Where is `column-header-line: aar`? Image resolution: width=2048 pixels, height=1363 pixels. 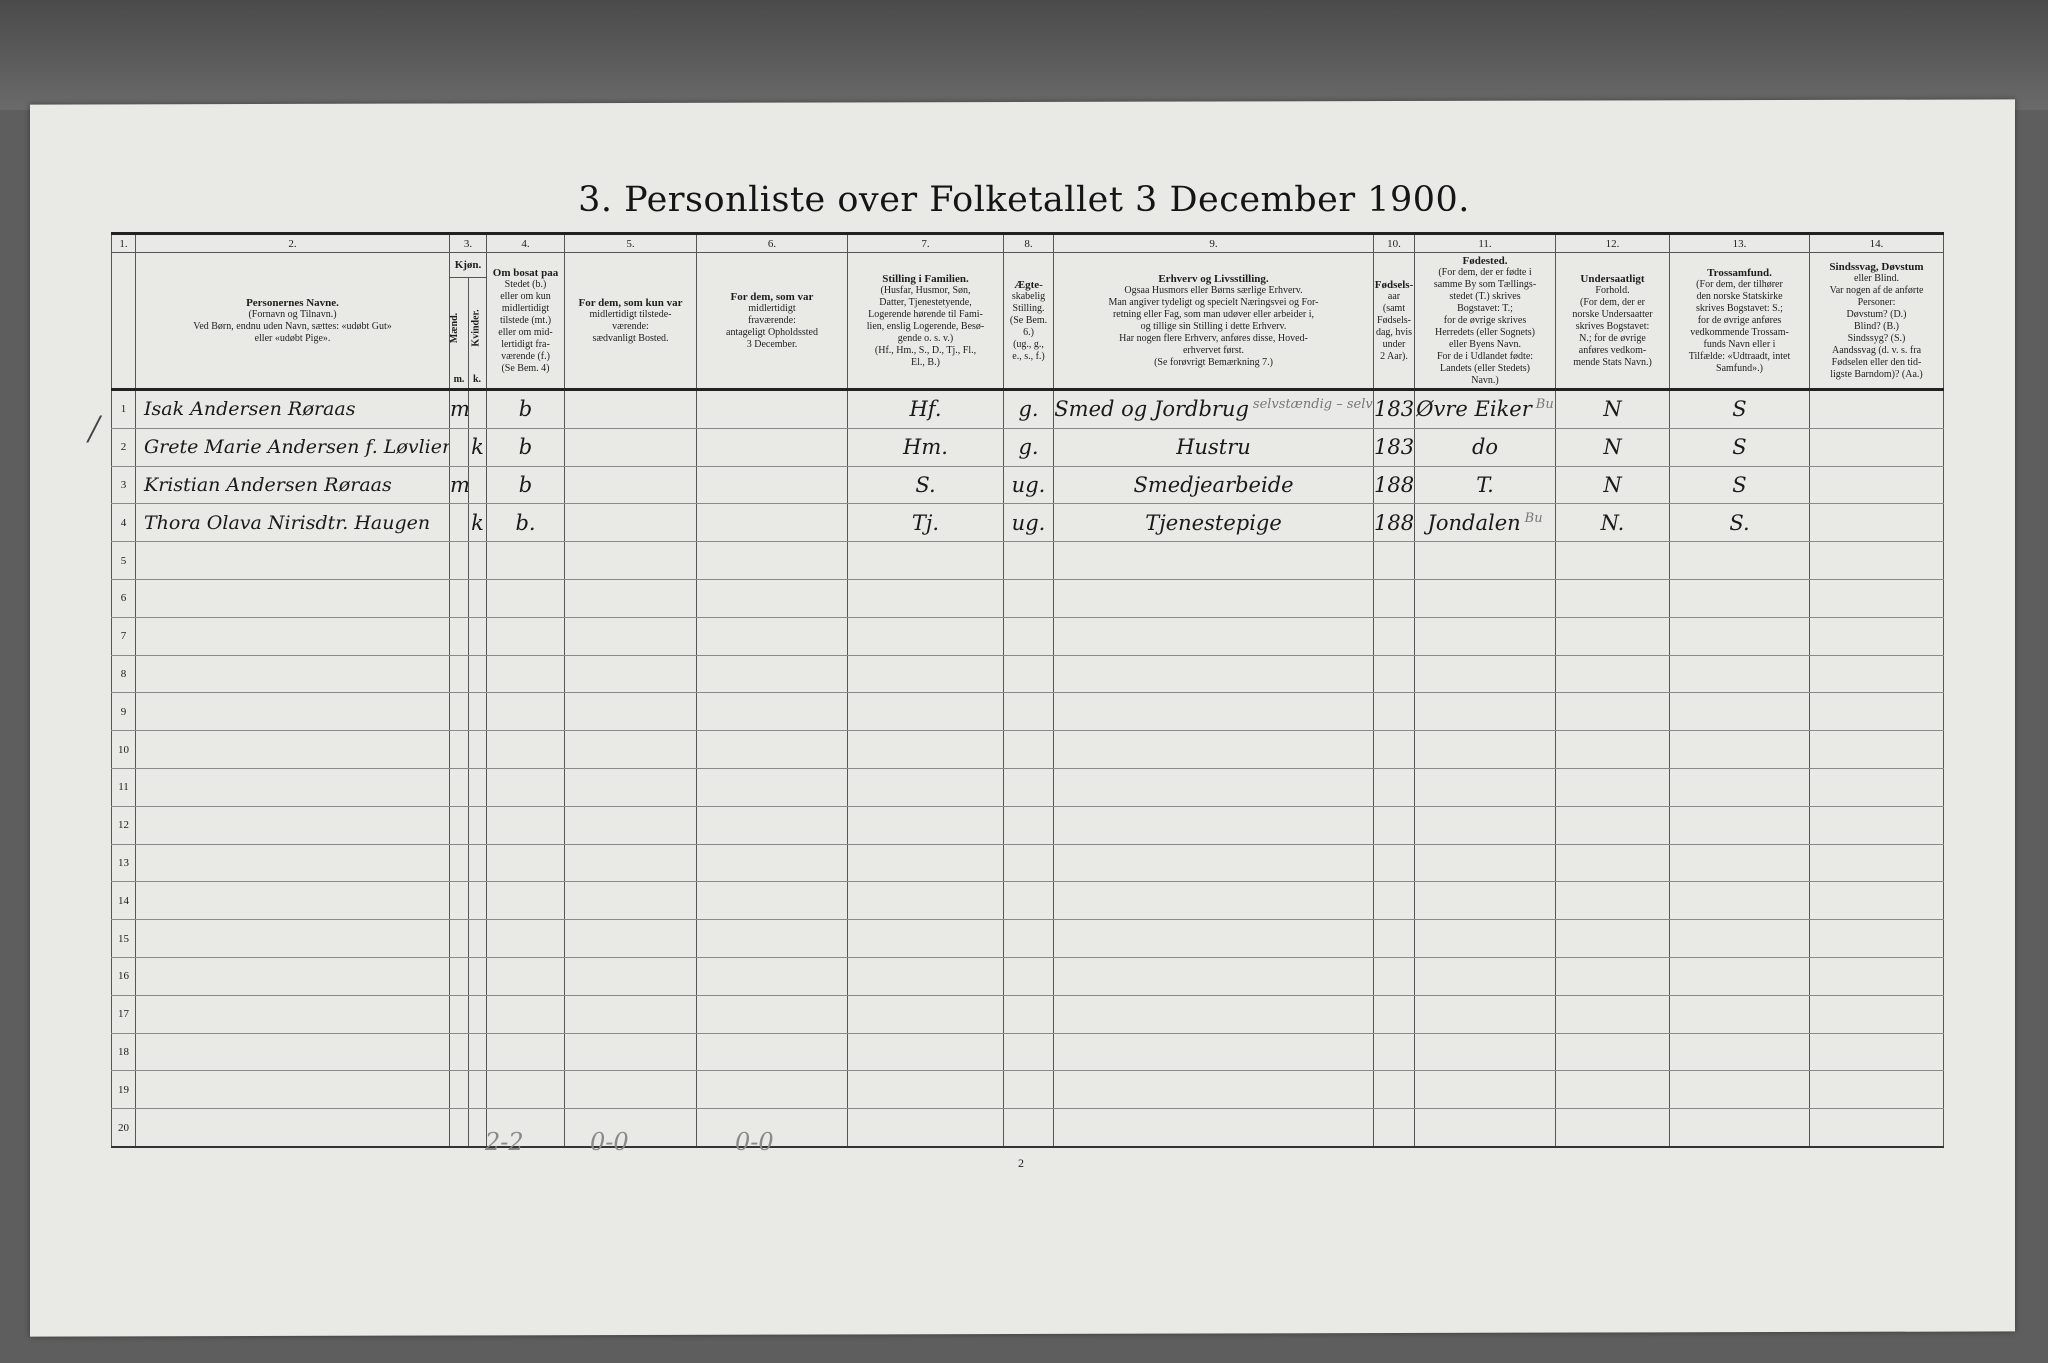 column-header-line: aar is located at coordinates (1394, 296).